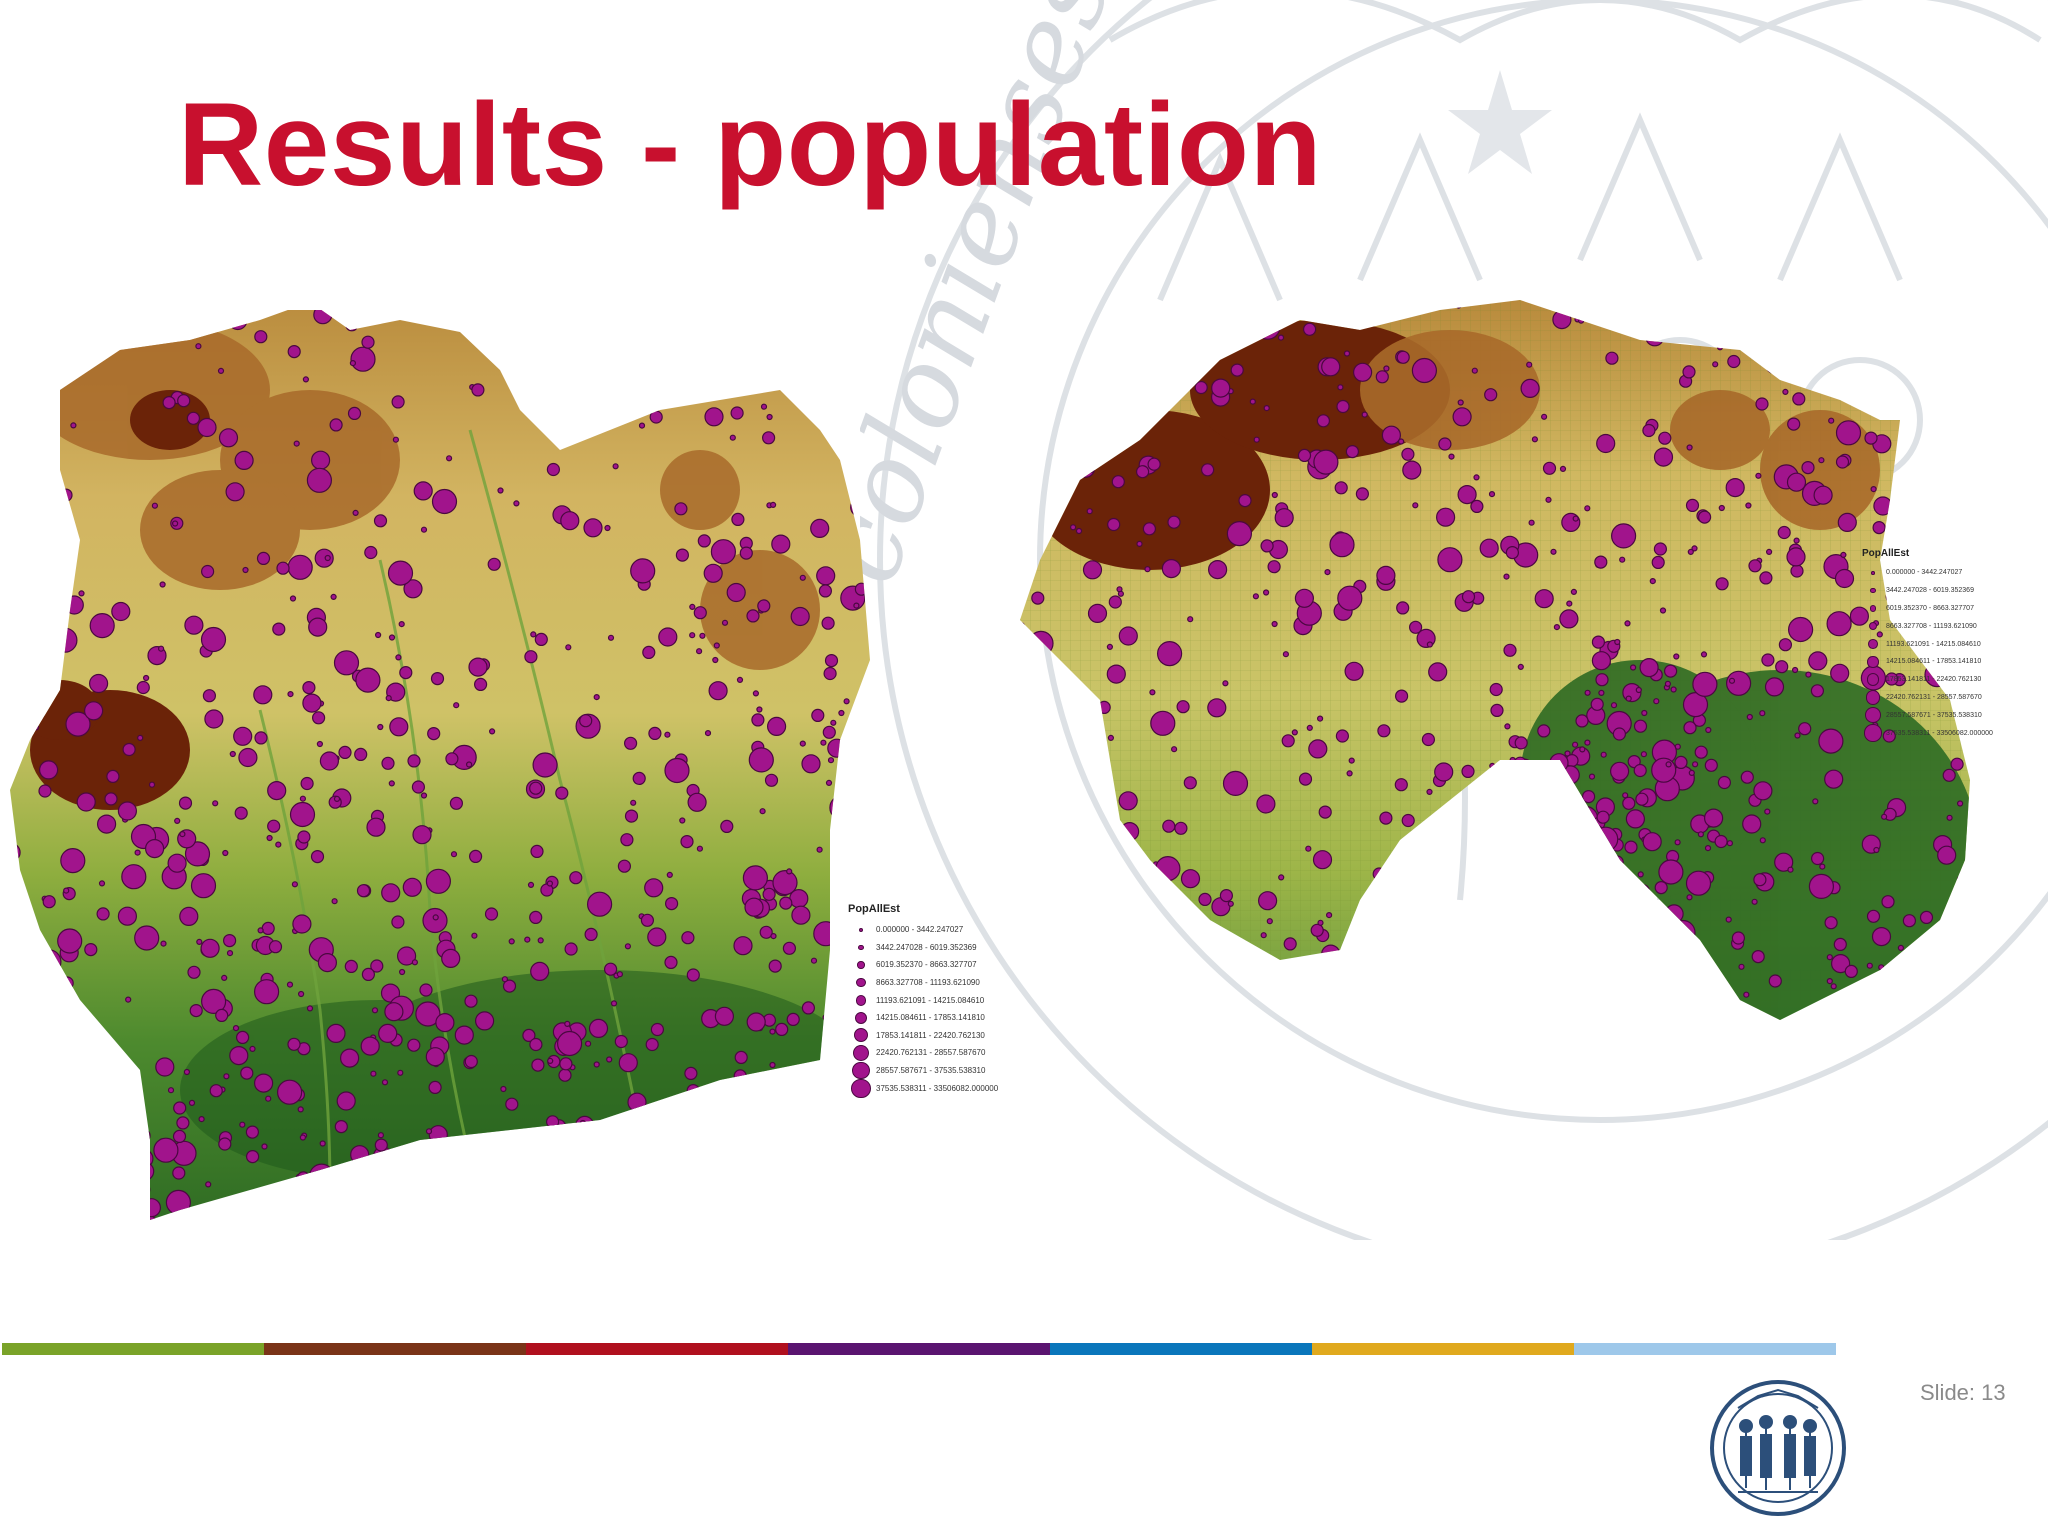  Describe the element at coordinates (1934, 680) in the screenshot. I see `legend-label: 17853.141811 - 22420.762130` at that location.